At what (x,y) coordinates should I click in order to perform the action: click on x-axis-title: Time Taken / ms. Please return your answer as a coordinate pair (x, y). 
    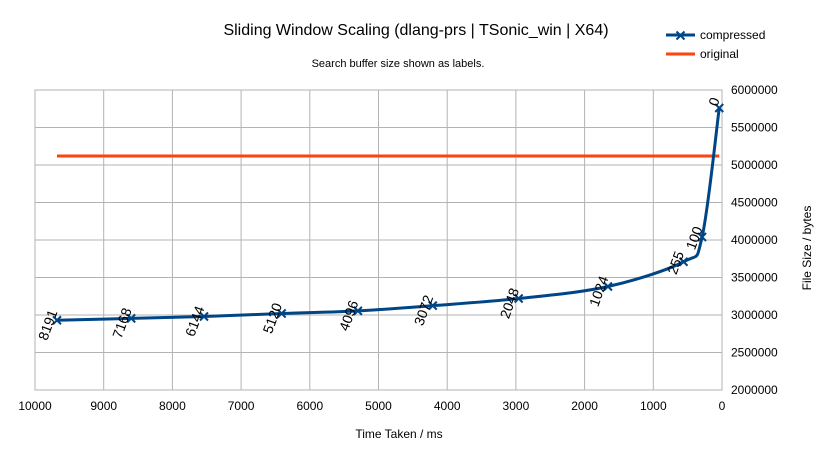
    Looking at the image, I should click on (398, 434).